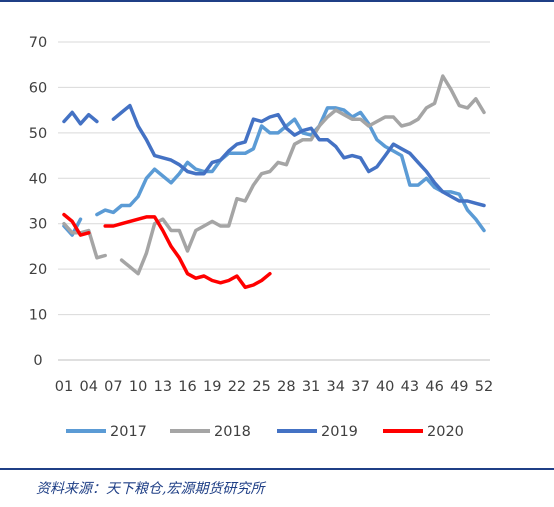 The height and width of the screenshot is (507, 554). Describe the element at coordinates (150, 489) in the screenshot. I see `source-note: 资料来源：天下粮仓,宏源期货研究所` at that location.